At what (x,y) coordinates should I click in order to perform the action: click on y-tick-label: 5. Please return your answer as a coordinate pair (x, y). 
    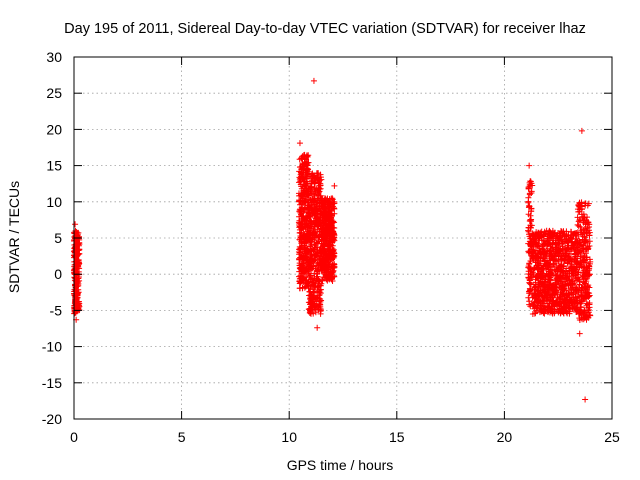
    Looking at the image, I should click on (58, 238).